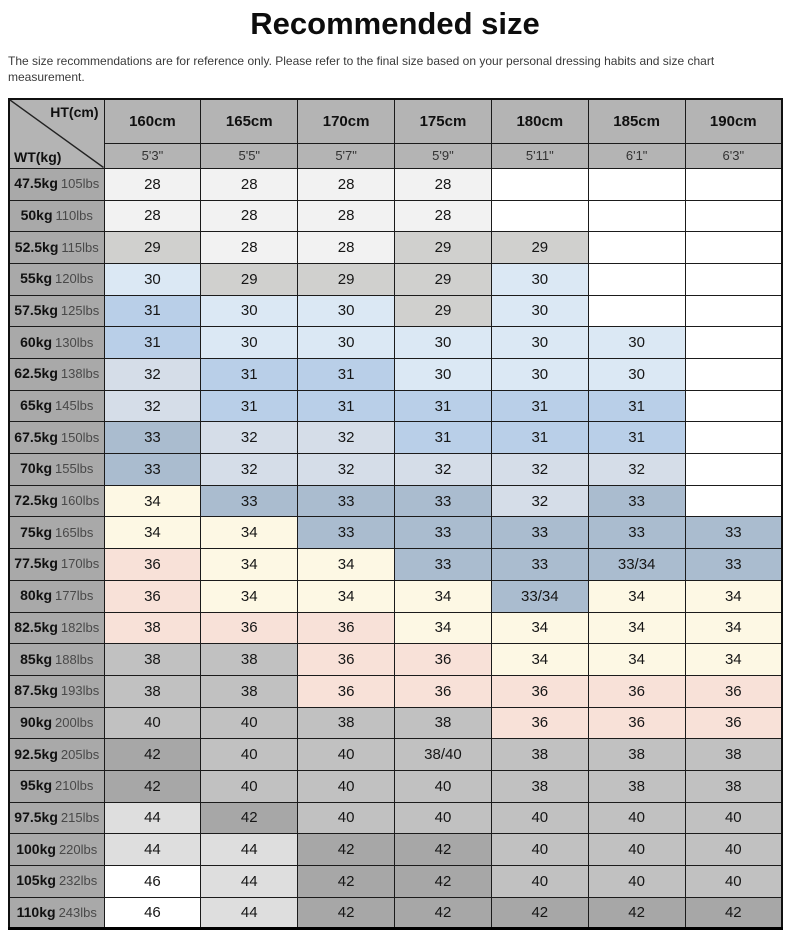 This screenshot has width=790, height=951. What do you see at coordinates (80, 627) in the screenshot?
I see `row-label-lbs: 182lbs` at bounding box center [80, 627].